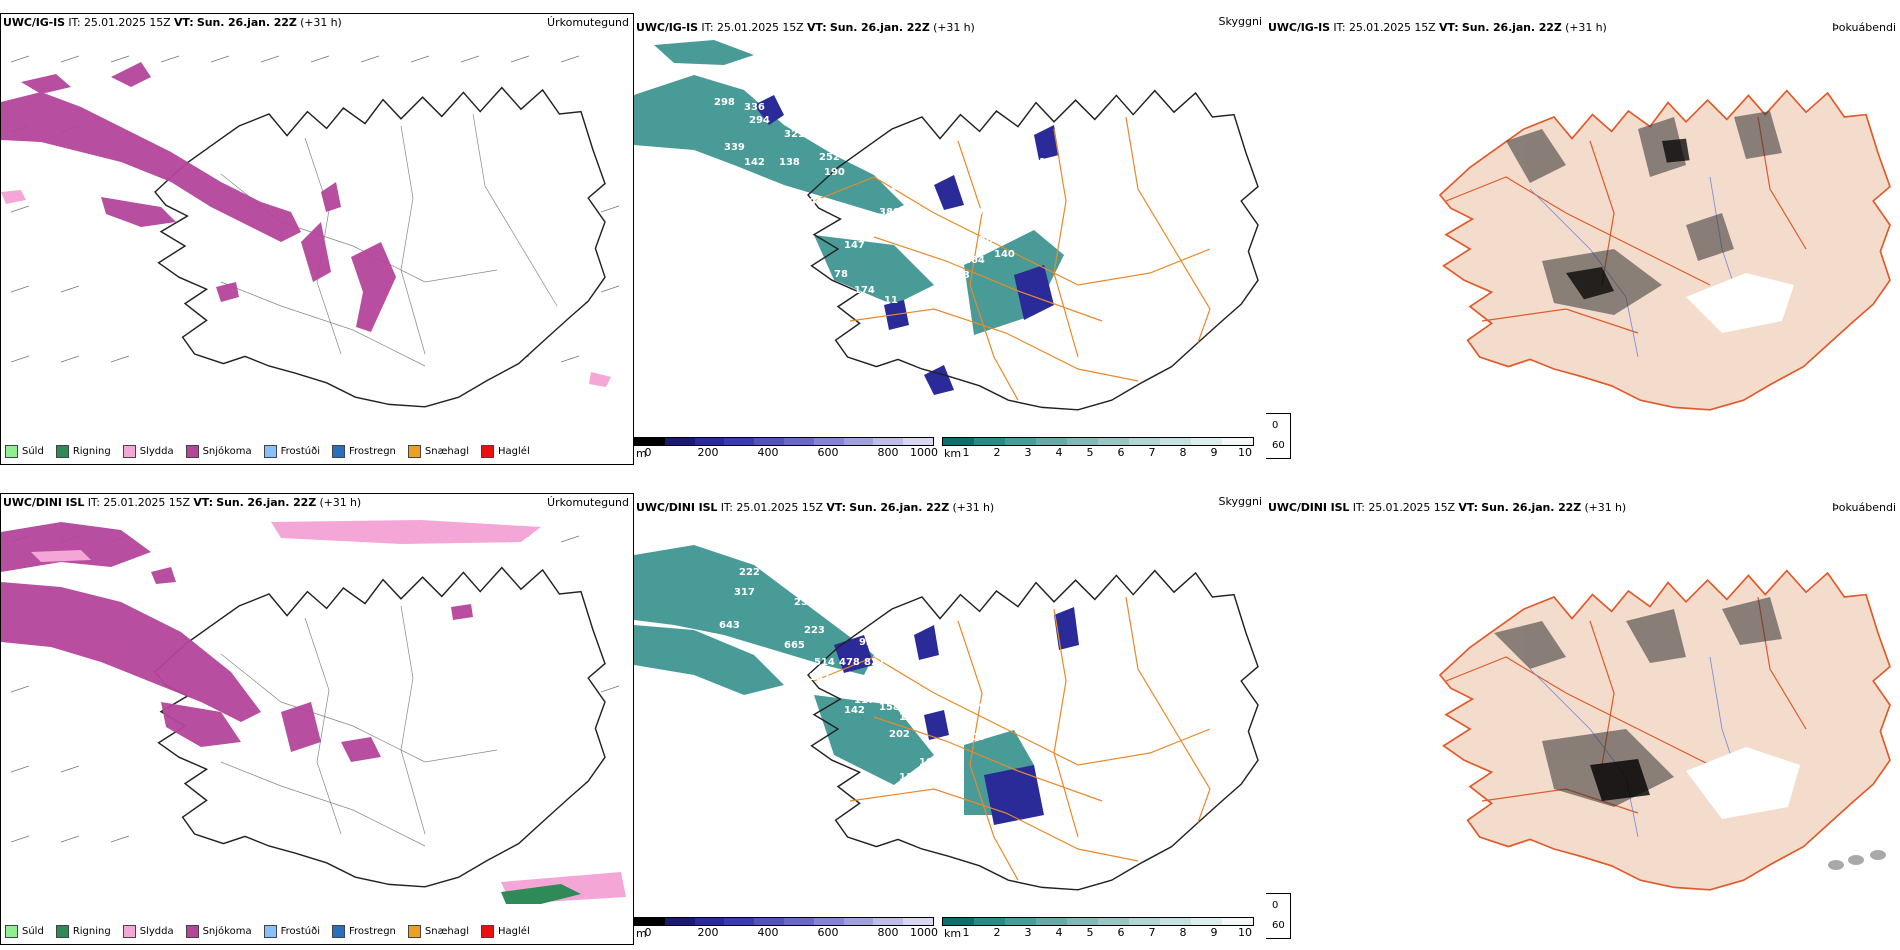 The image size is (1900, 950). What do you see at coordinates (438, 931) in the screenshot?
I see `legend-item: Snæhagl` at bounding box center [438, 931].